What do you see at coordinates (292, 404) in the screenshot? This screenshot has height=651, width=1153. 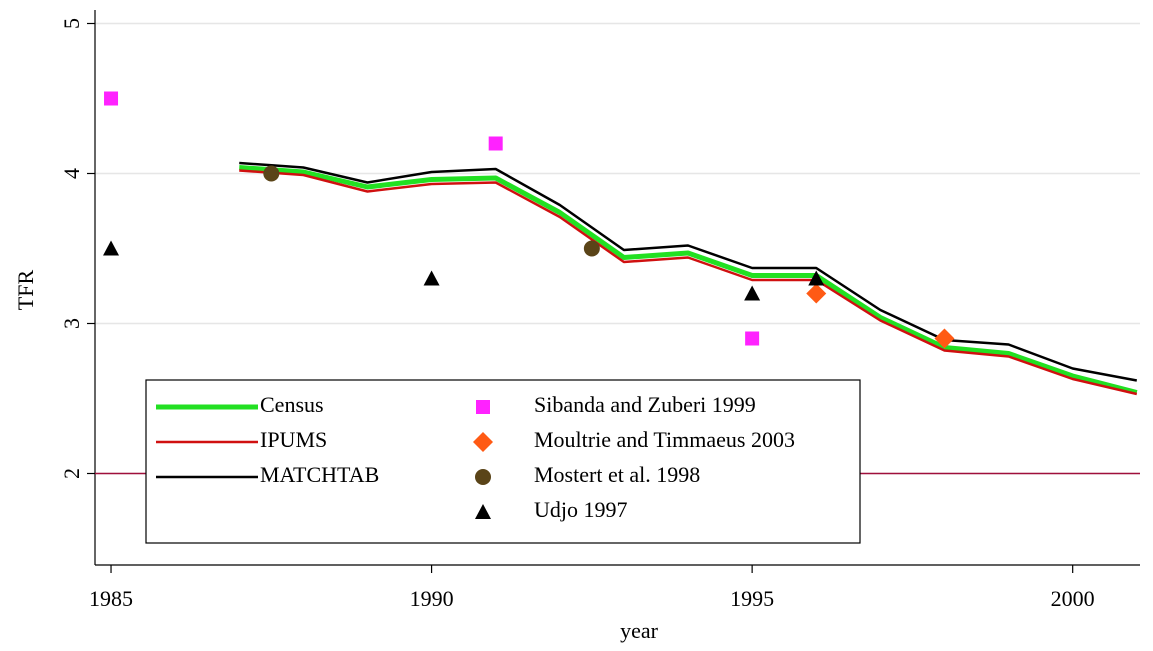 I see `legend-label: Census` at bounding box center [292, 404].